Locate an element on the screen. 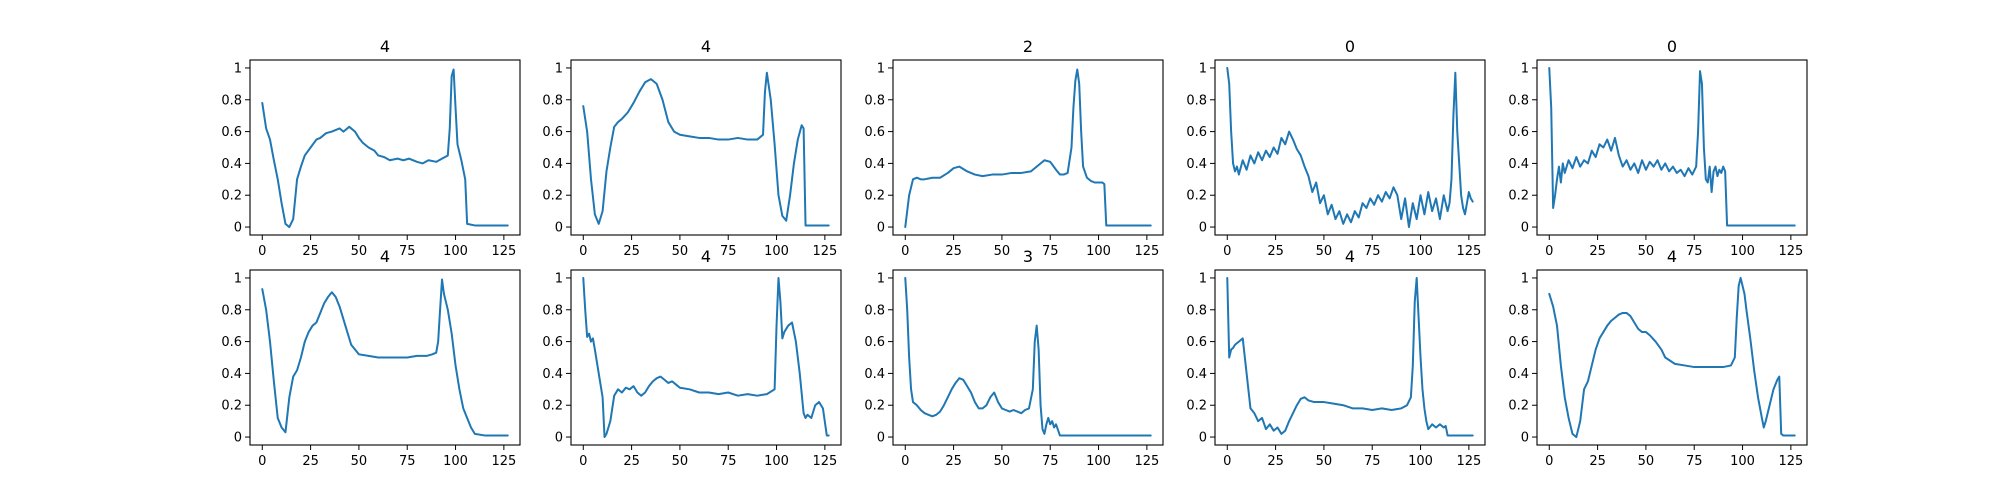  subplot-8: 0 25 50 75 100 125 0 0.2 0.4 0.6 0.8 1 3 is located at coordinates (1014, 358).